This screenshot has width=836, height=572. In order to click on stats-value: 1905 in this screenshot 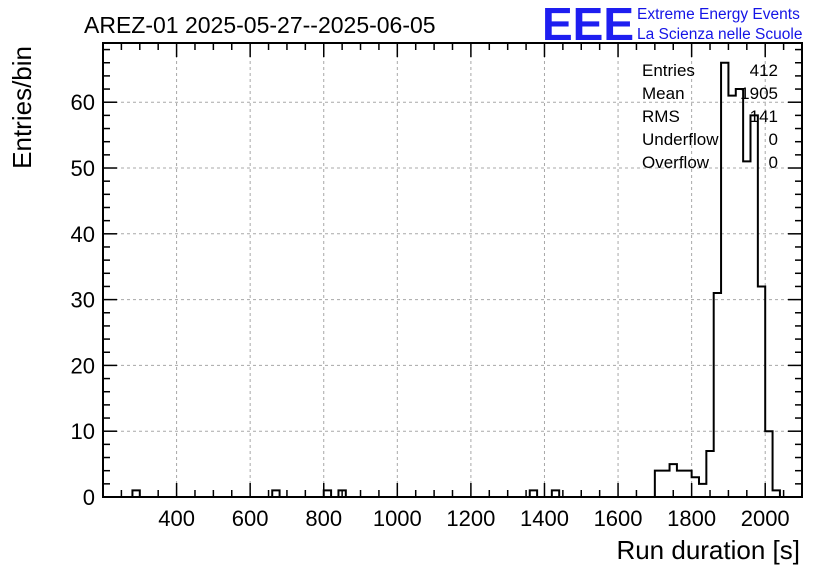, I will do `click(759, 93)`.